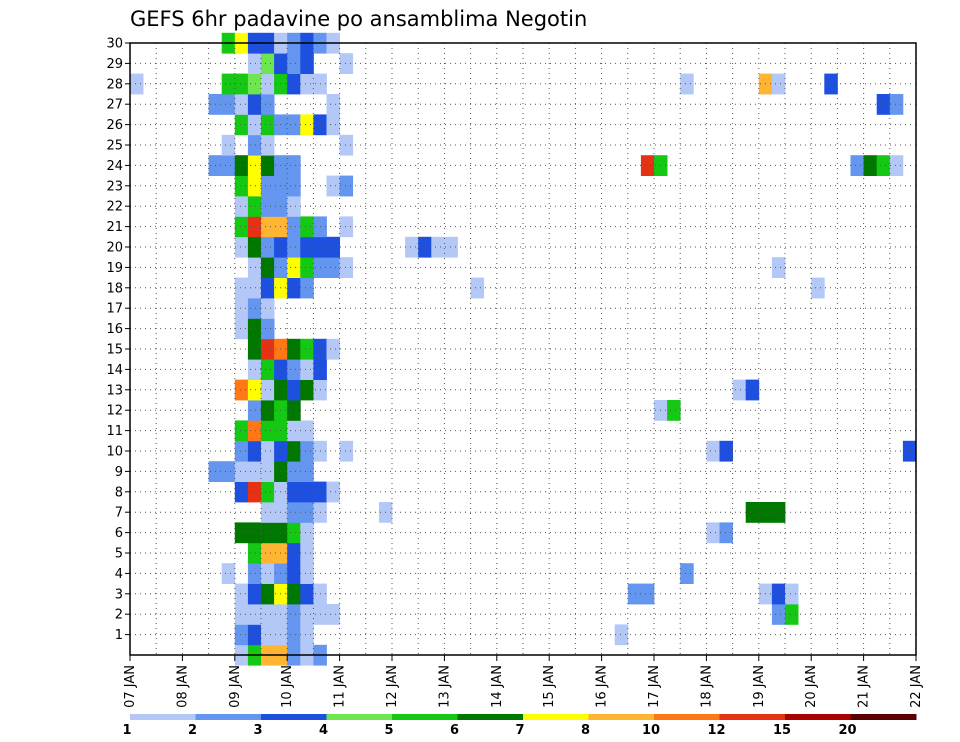 The height and width of the screenshot is (742, 960). What do you see at coordinates (358, 19) in the screenshot?
I see `chart-title: GEFS 6hr padavine po ansamblima Negotin` at bounding box center [358, 19].